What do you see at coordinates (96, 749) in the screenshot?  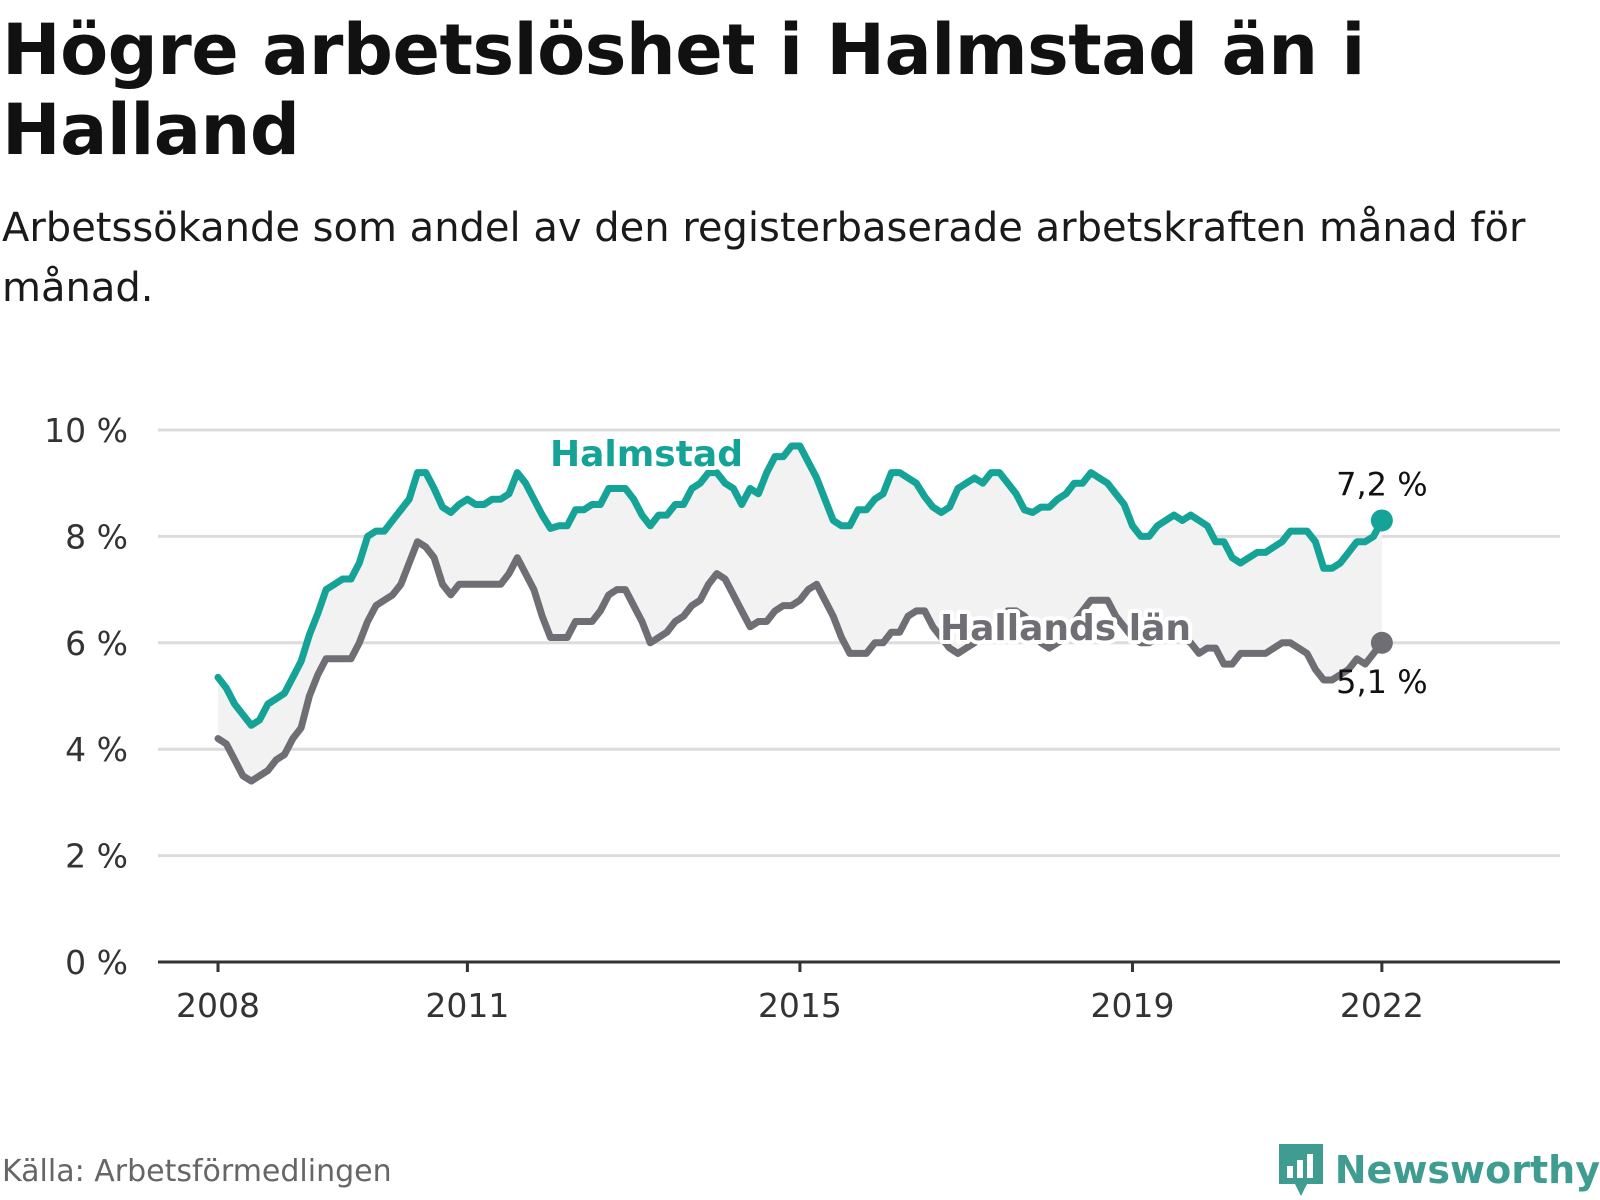 I see `y-tick-label: 4 %` at bounding box center [96, 749].